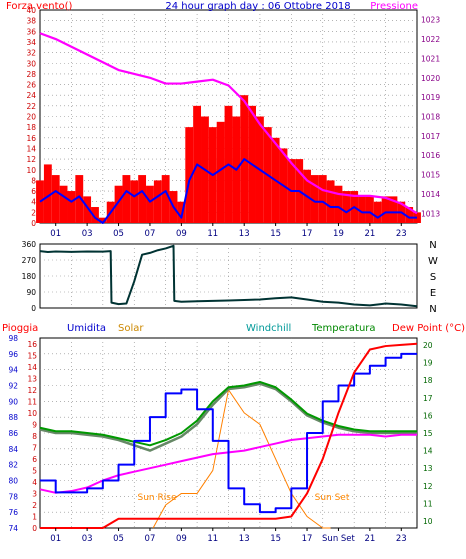 This screenshot has width=466, height=559. I want to click on x-tick-label: 15, so click(275, 234).